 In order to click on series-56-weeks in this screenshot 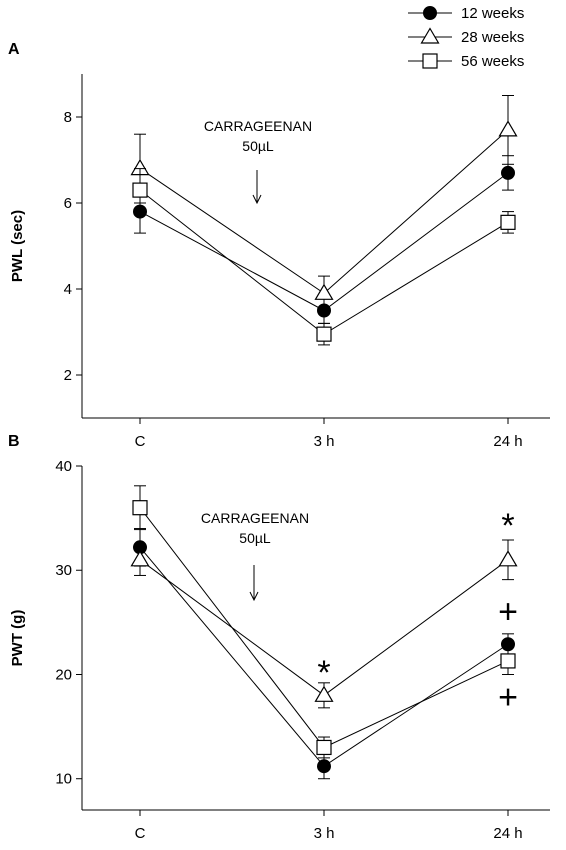, I will do `click(324, 257)`.